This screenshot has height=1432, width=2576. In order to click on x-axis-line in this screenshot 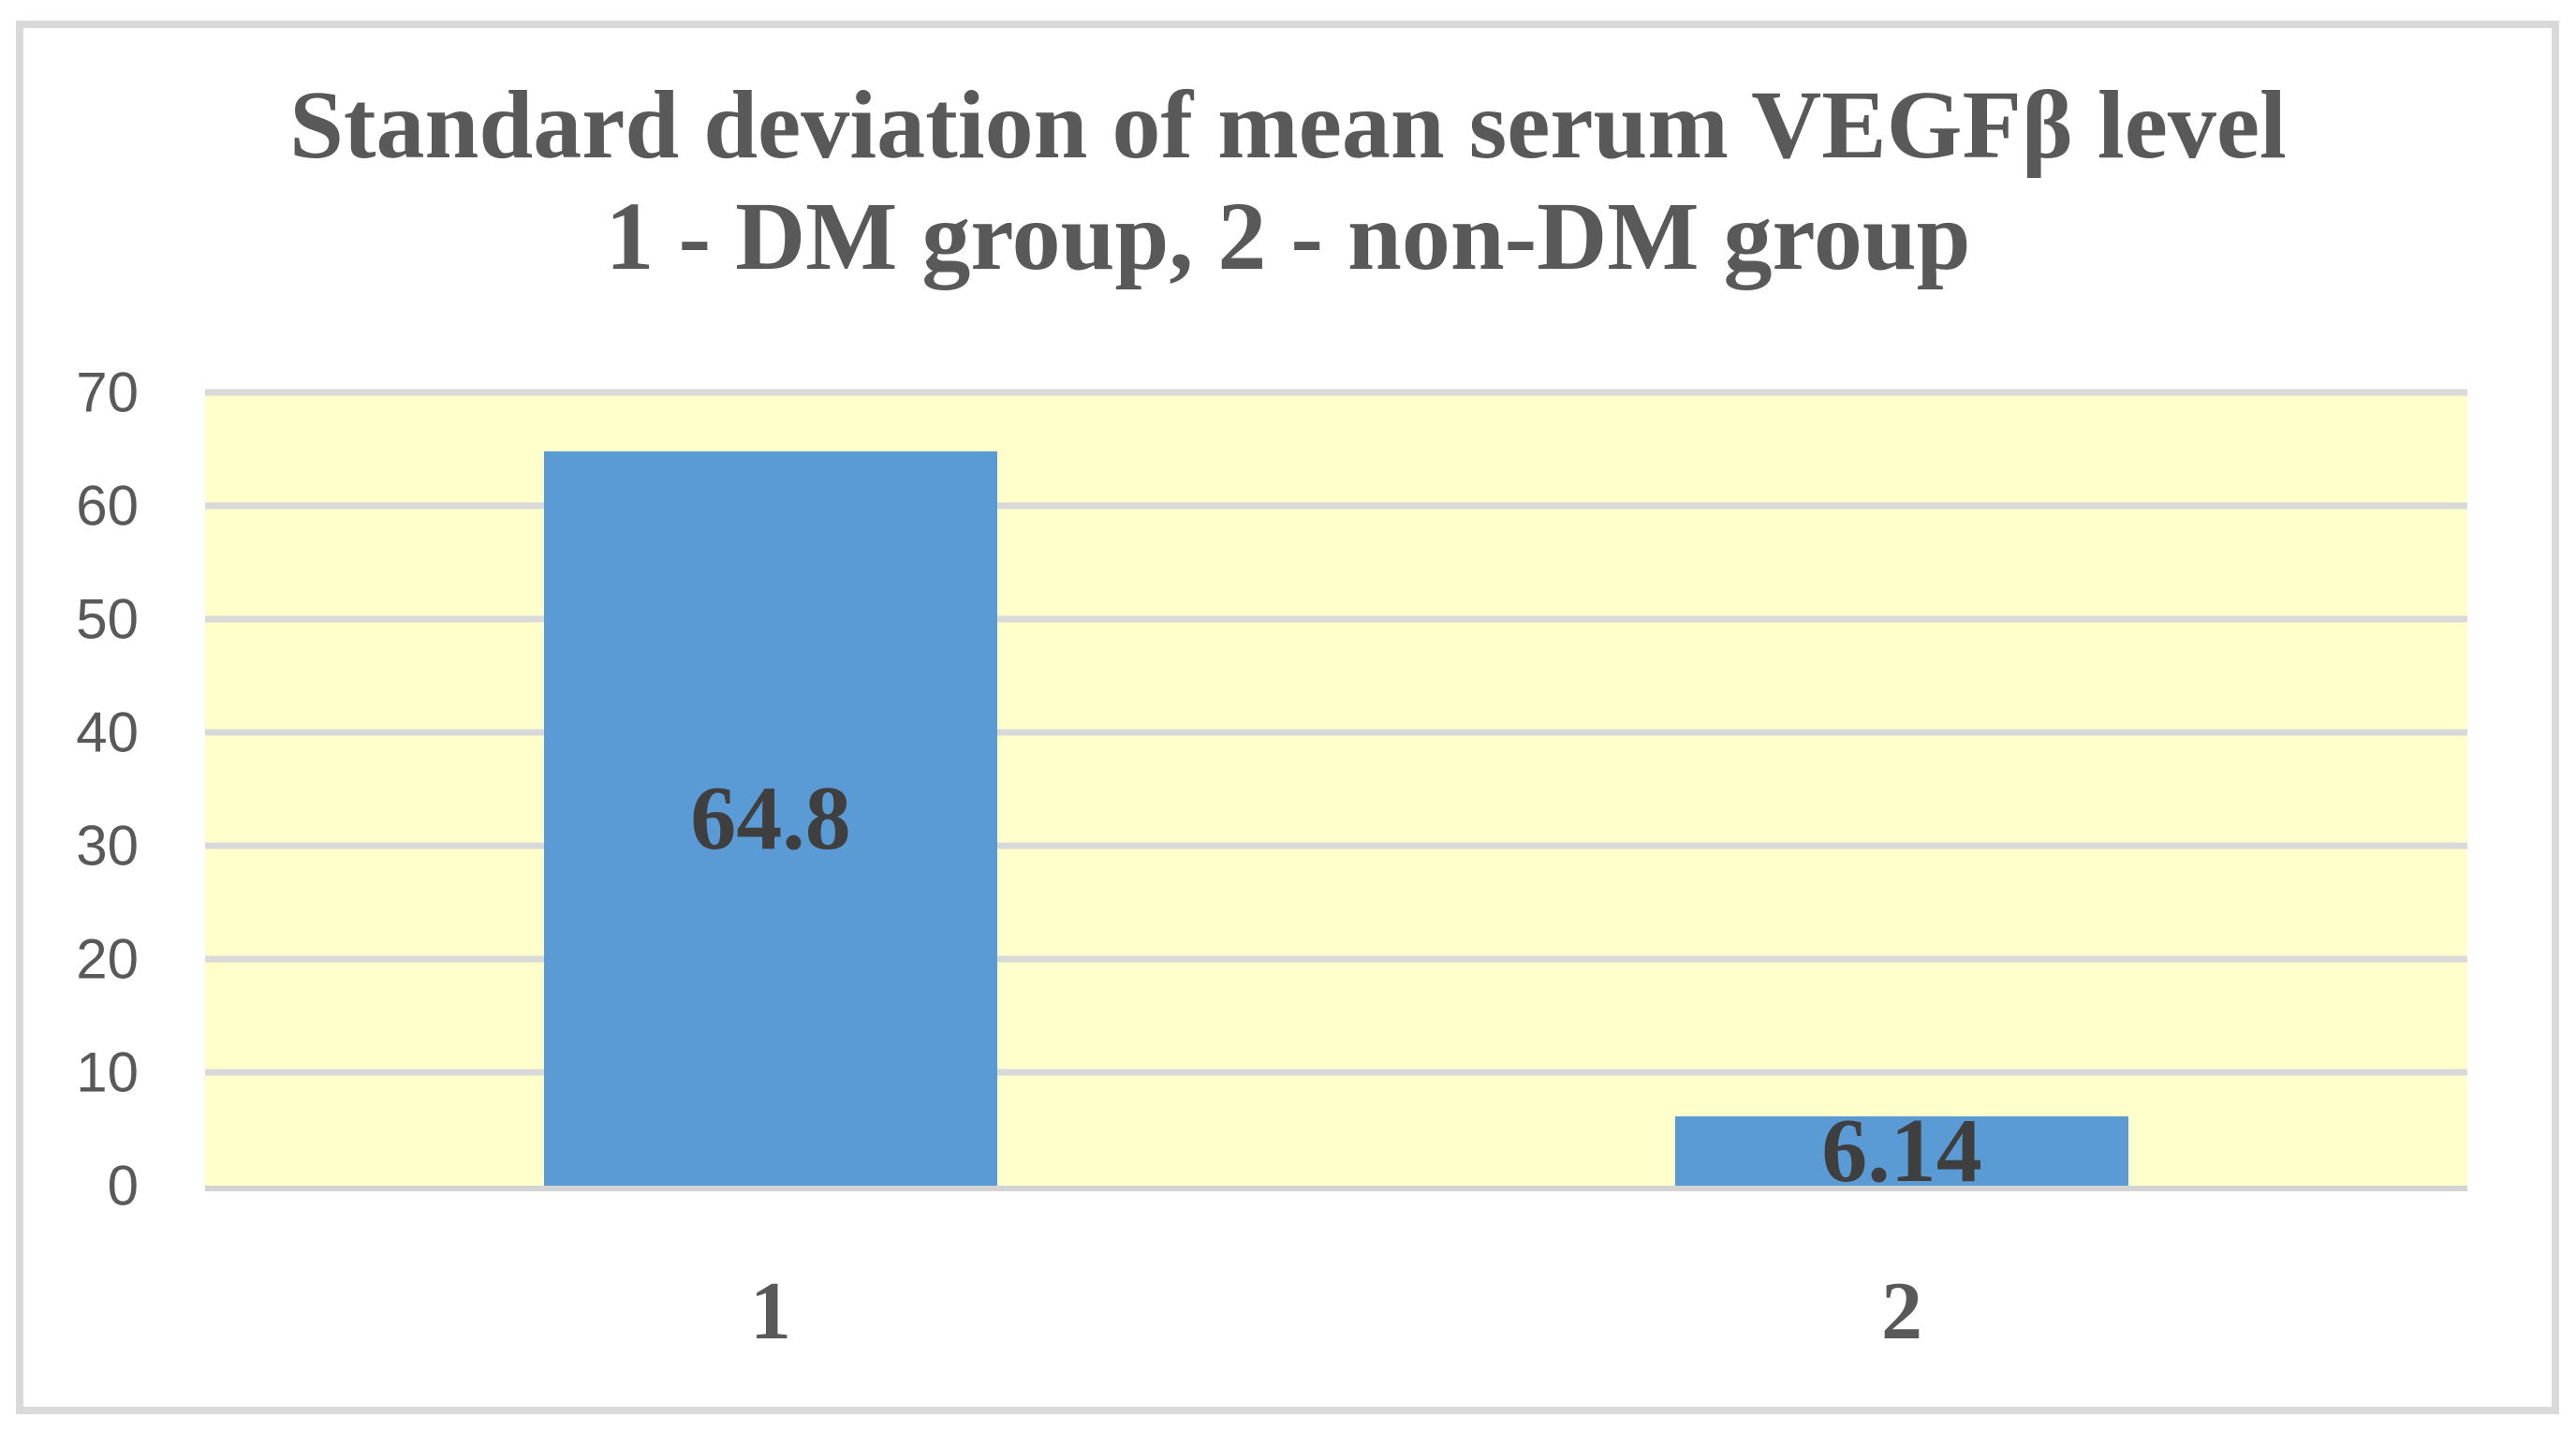, I will do `click(1336, 1188)`.